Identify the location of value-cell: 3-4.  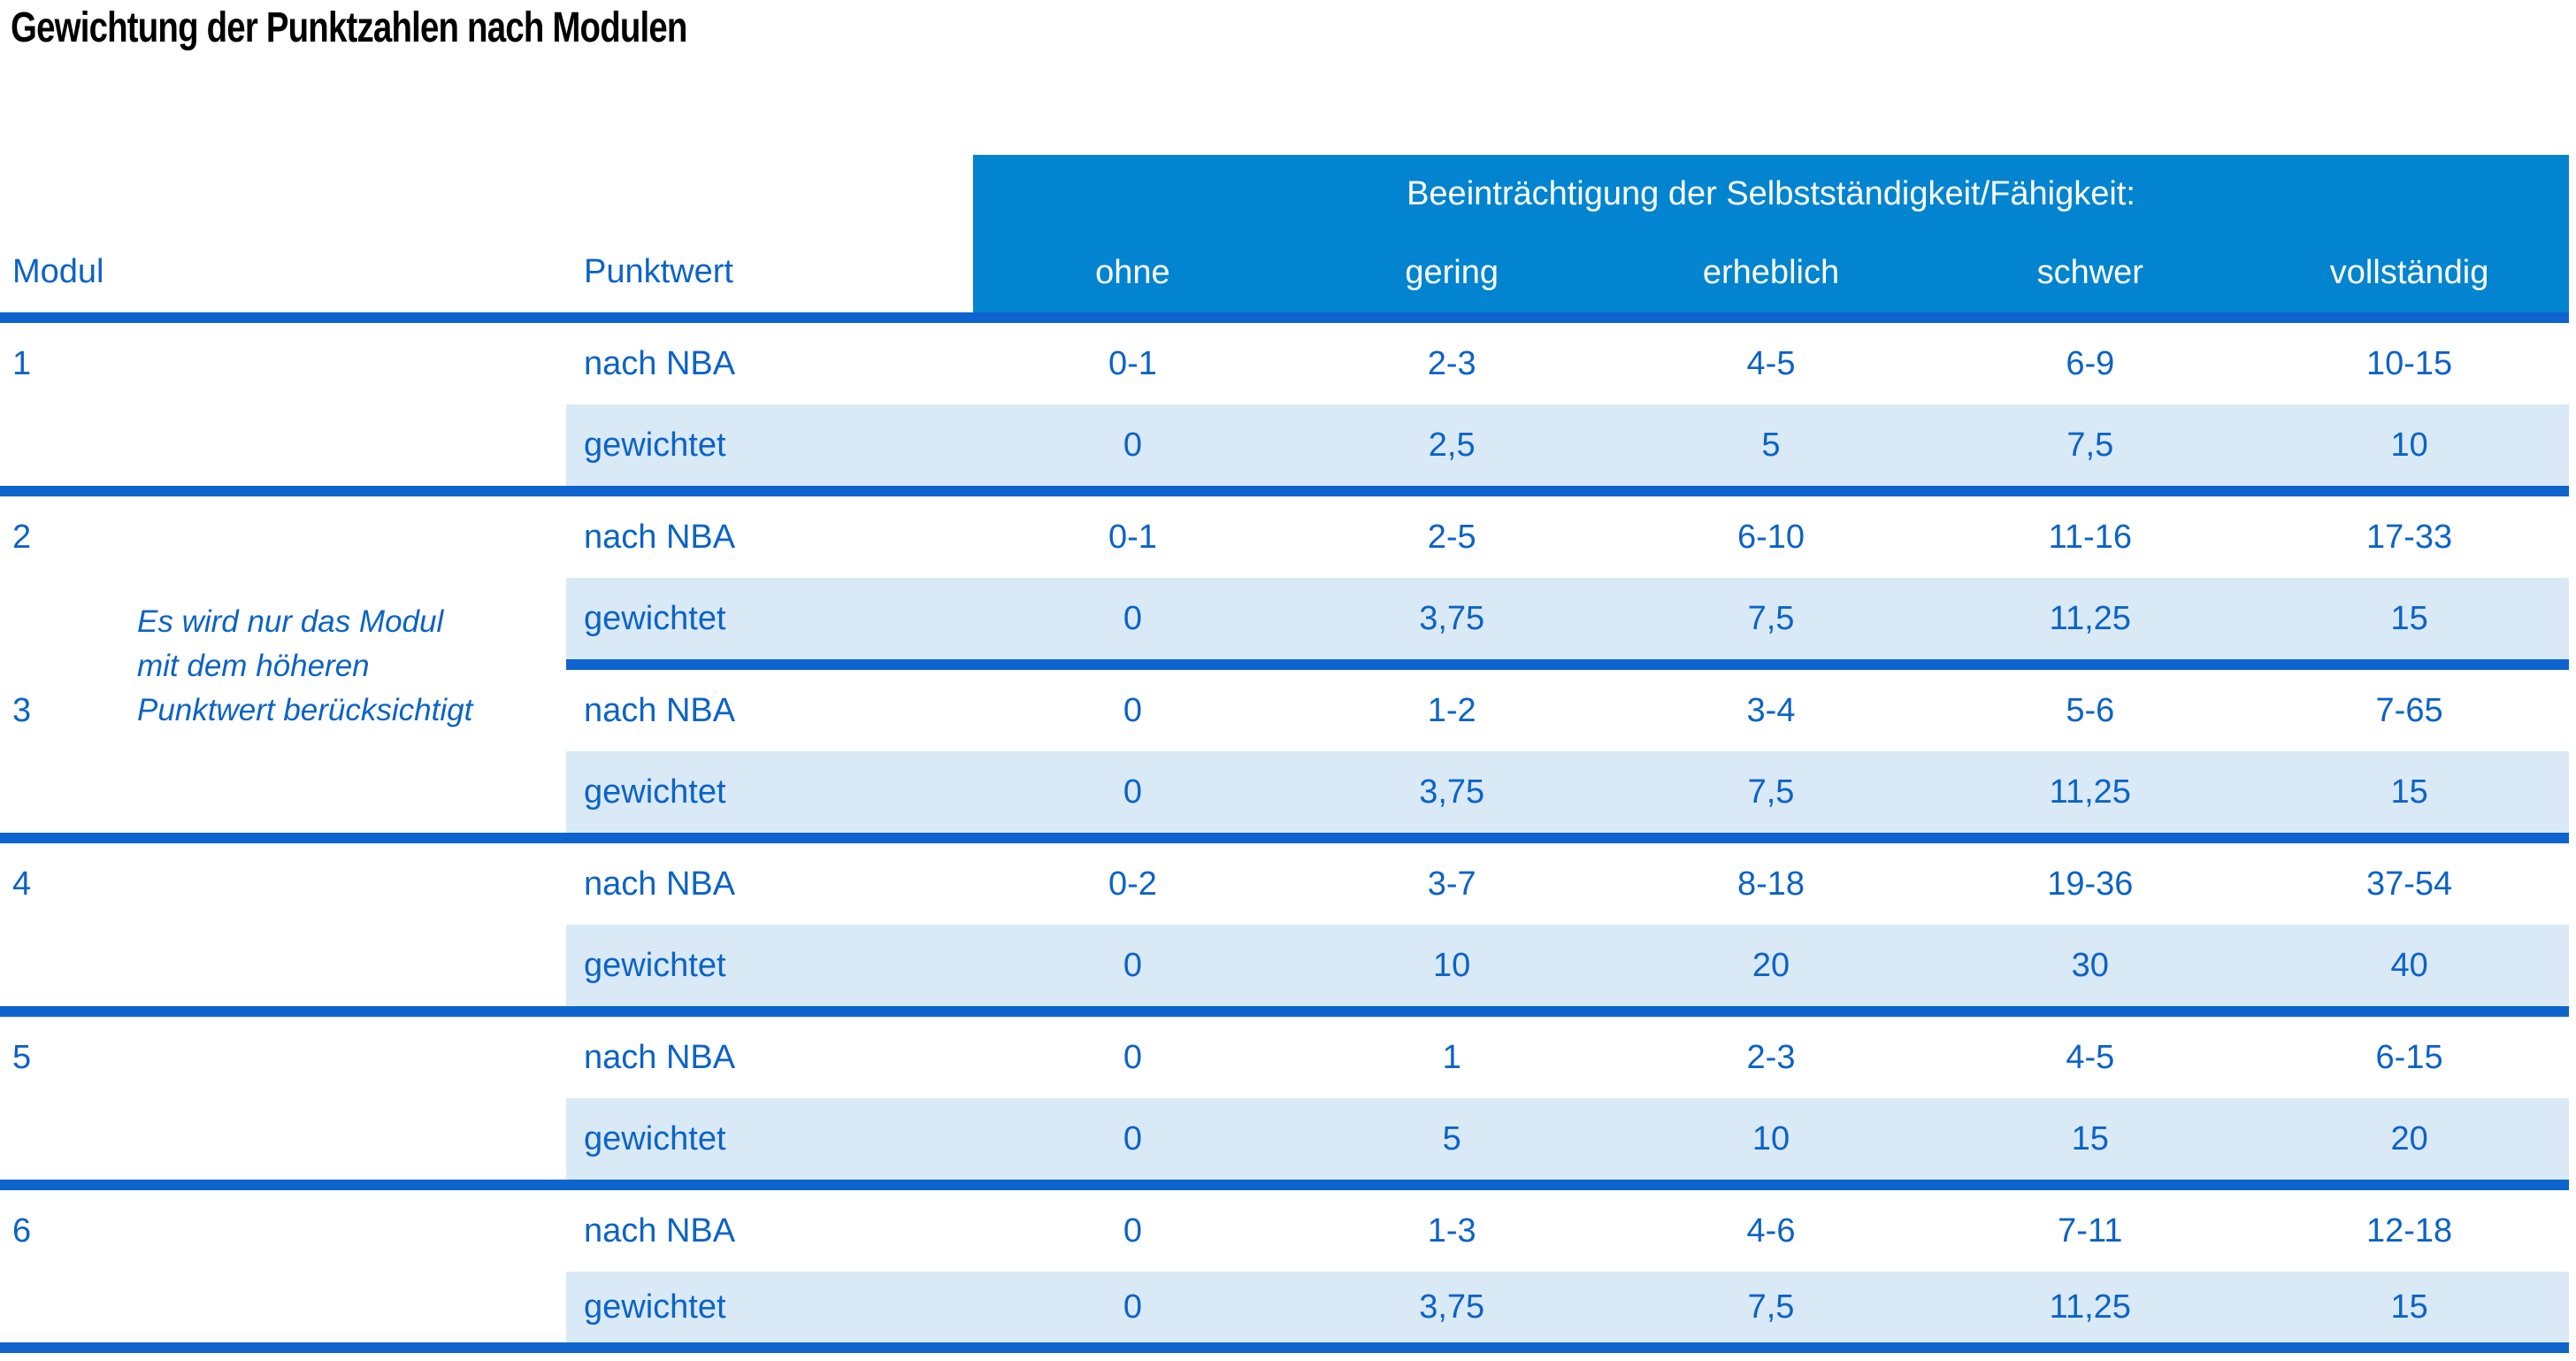
(1771, 710).